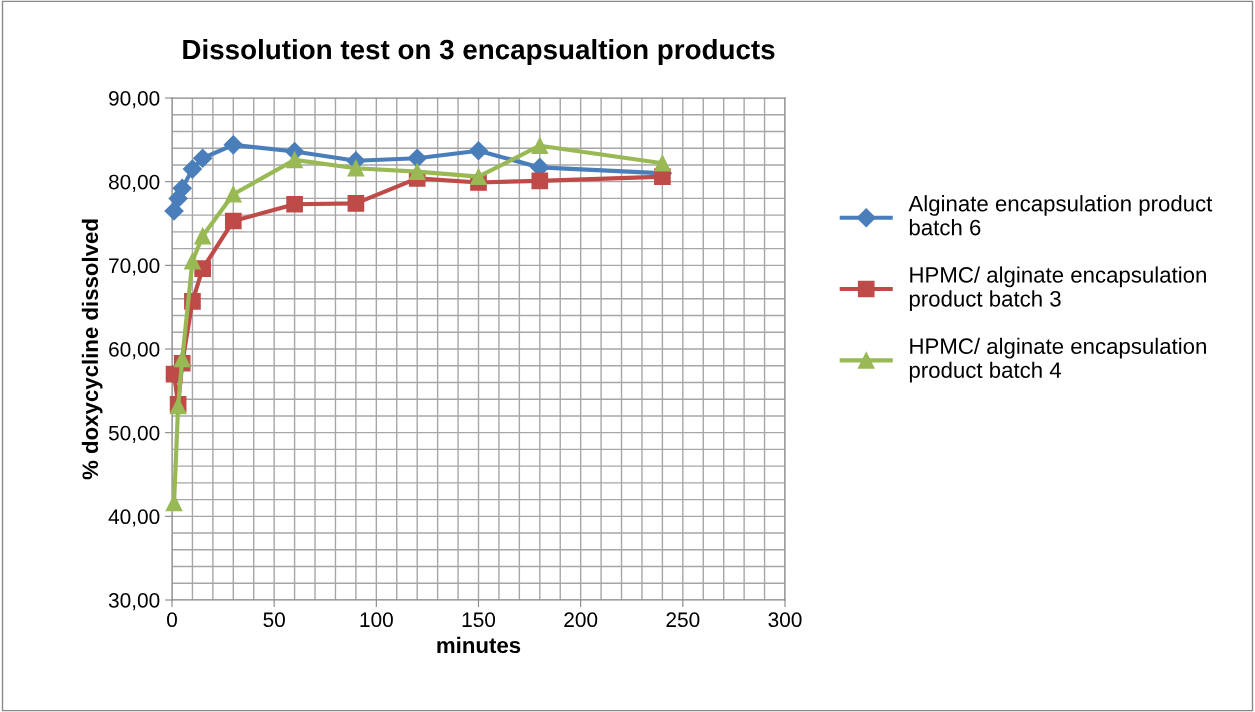  What do you see at coordinates (274, 620) in the screenshot?
I see `x-tick-label: 50` at bounding box center [274, 620].